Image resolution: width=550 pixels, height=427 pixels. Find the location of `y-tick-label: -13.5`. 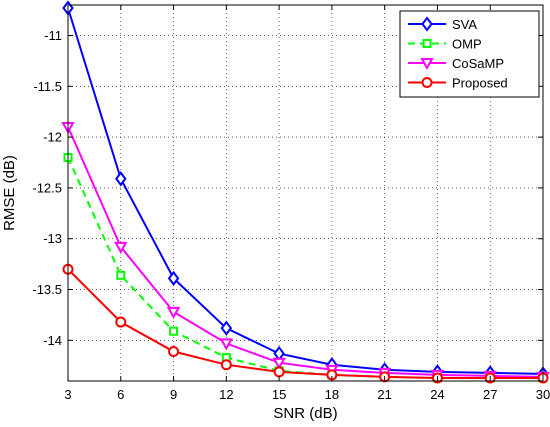

y-tick-label: -13.5 is located at coordinates (47, 289).